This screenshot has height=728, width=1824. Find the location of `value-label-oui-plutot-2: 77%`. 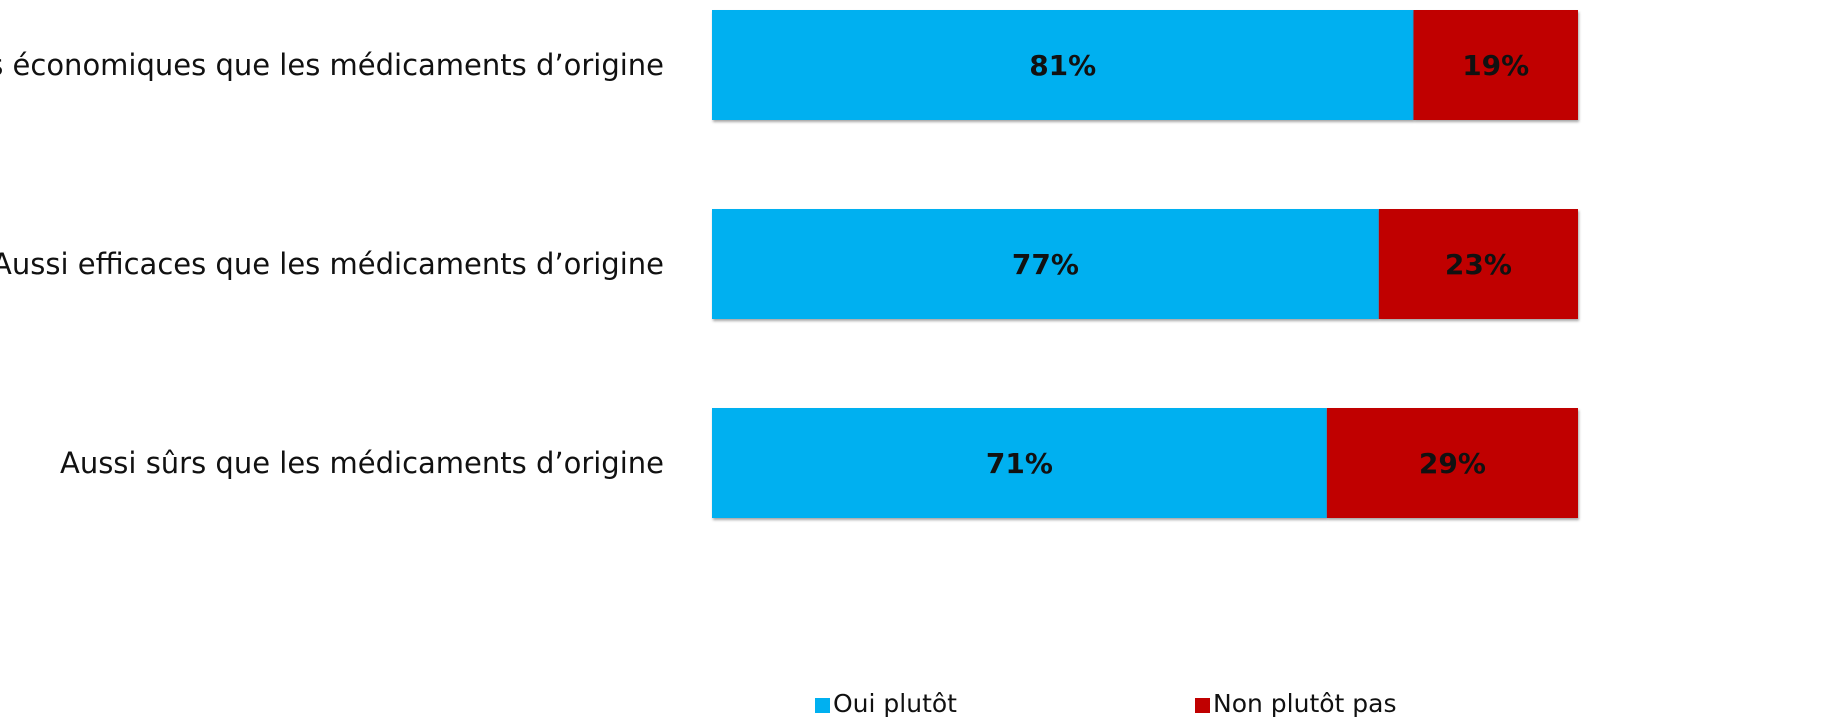

value-label-oui-plutot-2: 77% is located at coordinates (1045, 264).